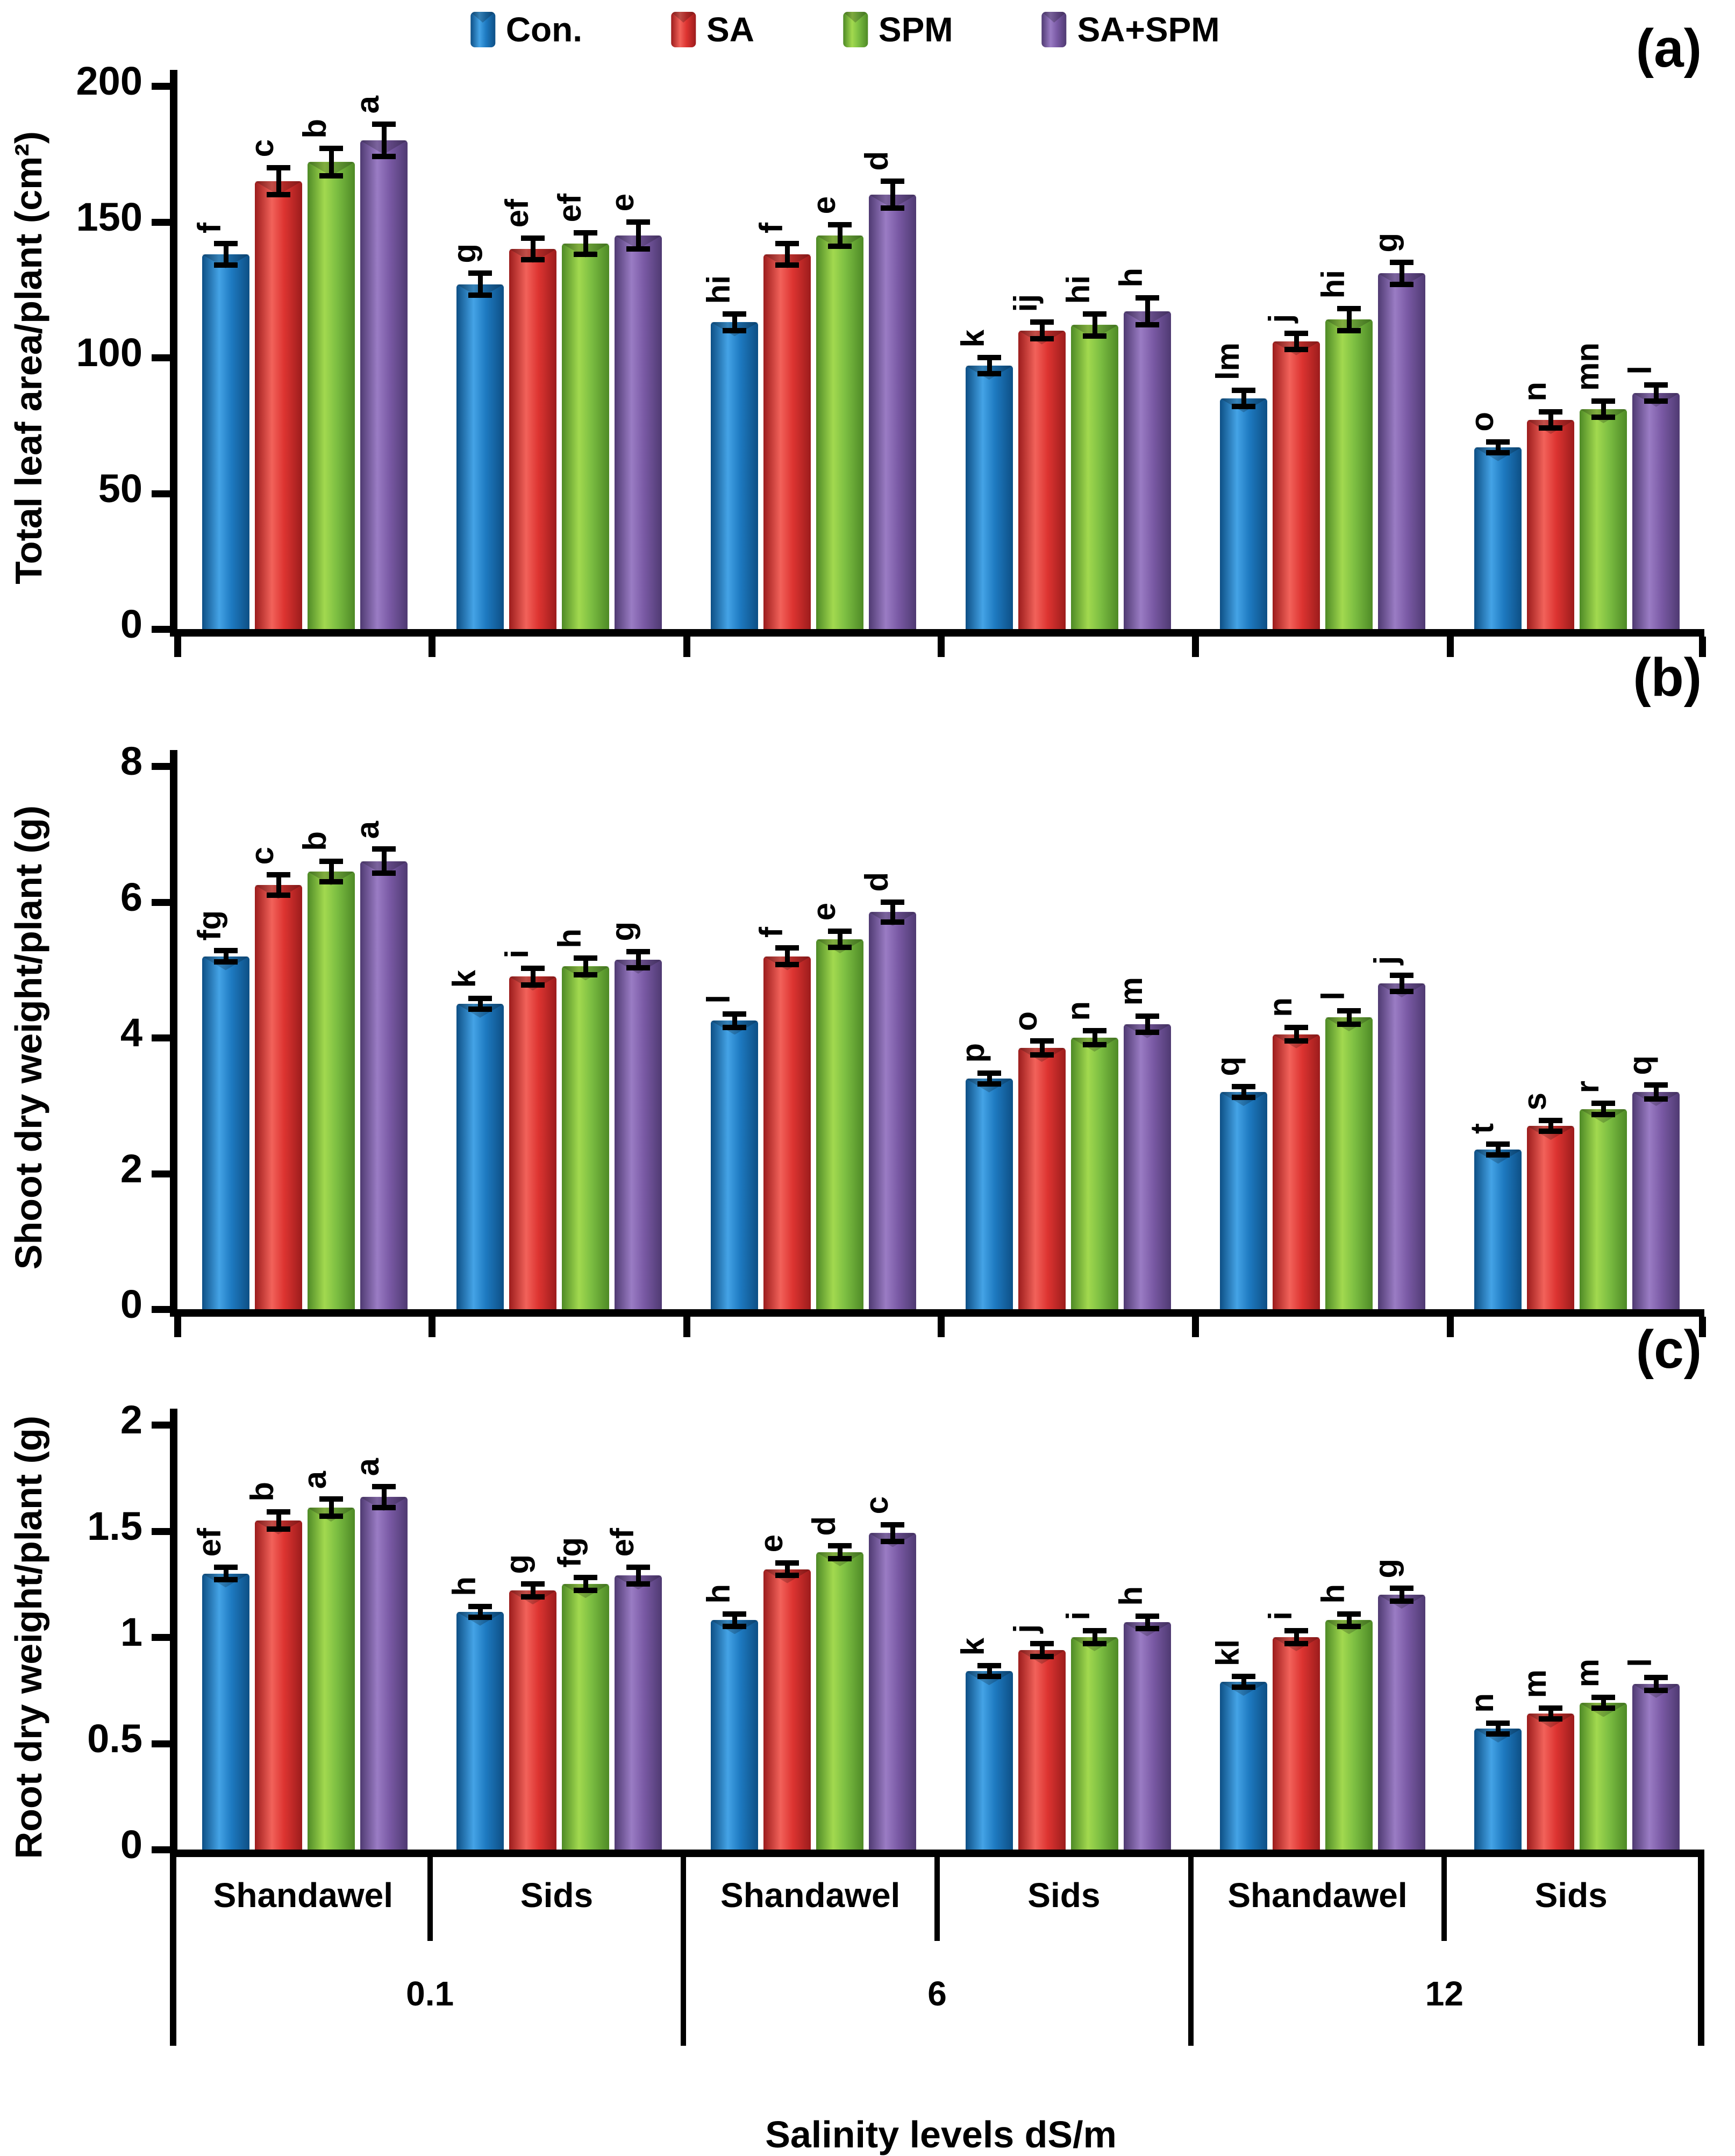 The height and width of the screenshot is (2156, 1735). I want to click on significance-letter-text: a, so click(368, 829).